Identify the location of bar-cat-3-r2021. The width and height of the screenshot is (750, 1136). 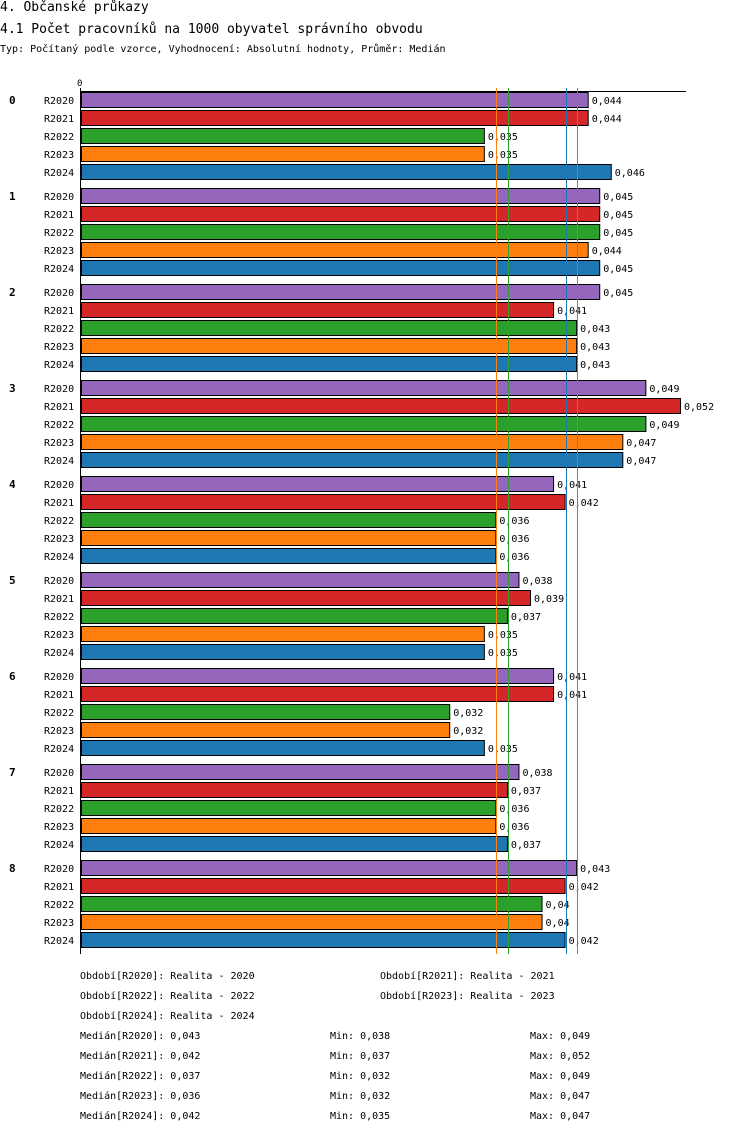
(381, 406).